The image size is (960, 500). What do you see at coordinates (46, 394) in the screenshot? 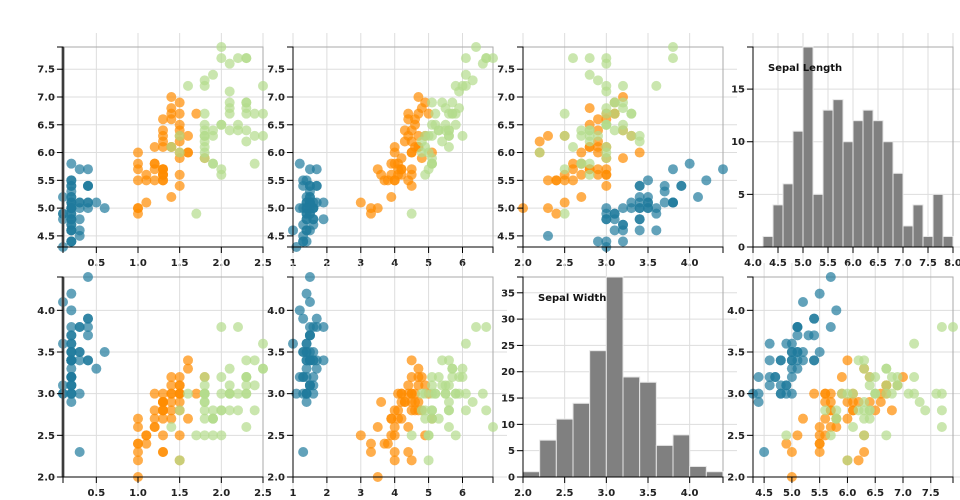
I see `y-tick-label: 3.0` at bounding box center [46, 394].